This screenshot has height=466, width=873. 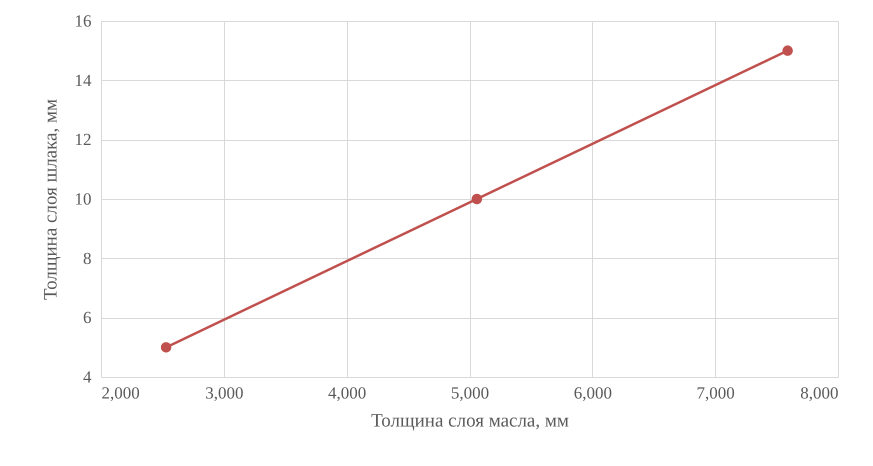 What do you see at coordinates (87, 377) in the screenshot?
I see `y-tick-label: 4` at bounding box center [87, 377].